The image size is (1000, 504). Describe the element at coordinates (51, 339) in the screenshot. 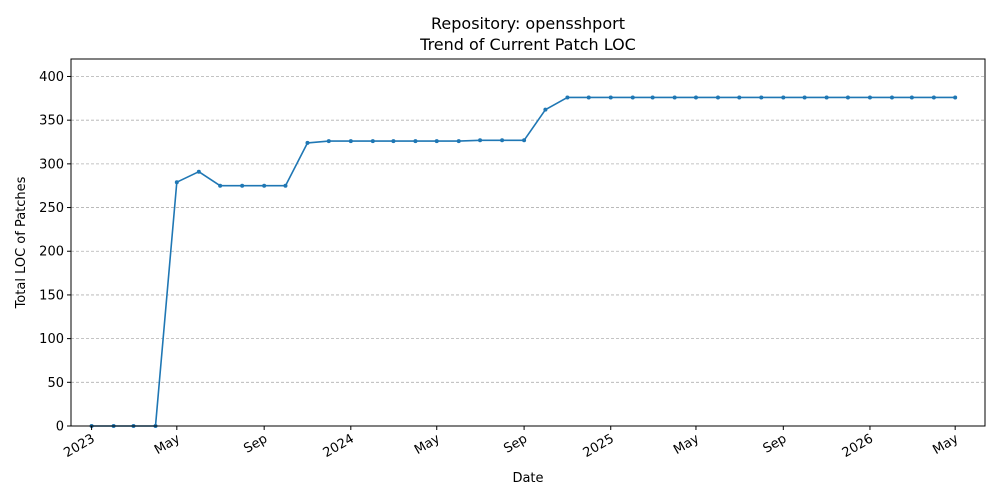

I see `y-tick-label: 100` at that location.